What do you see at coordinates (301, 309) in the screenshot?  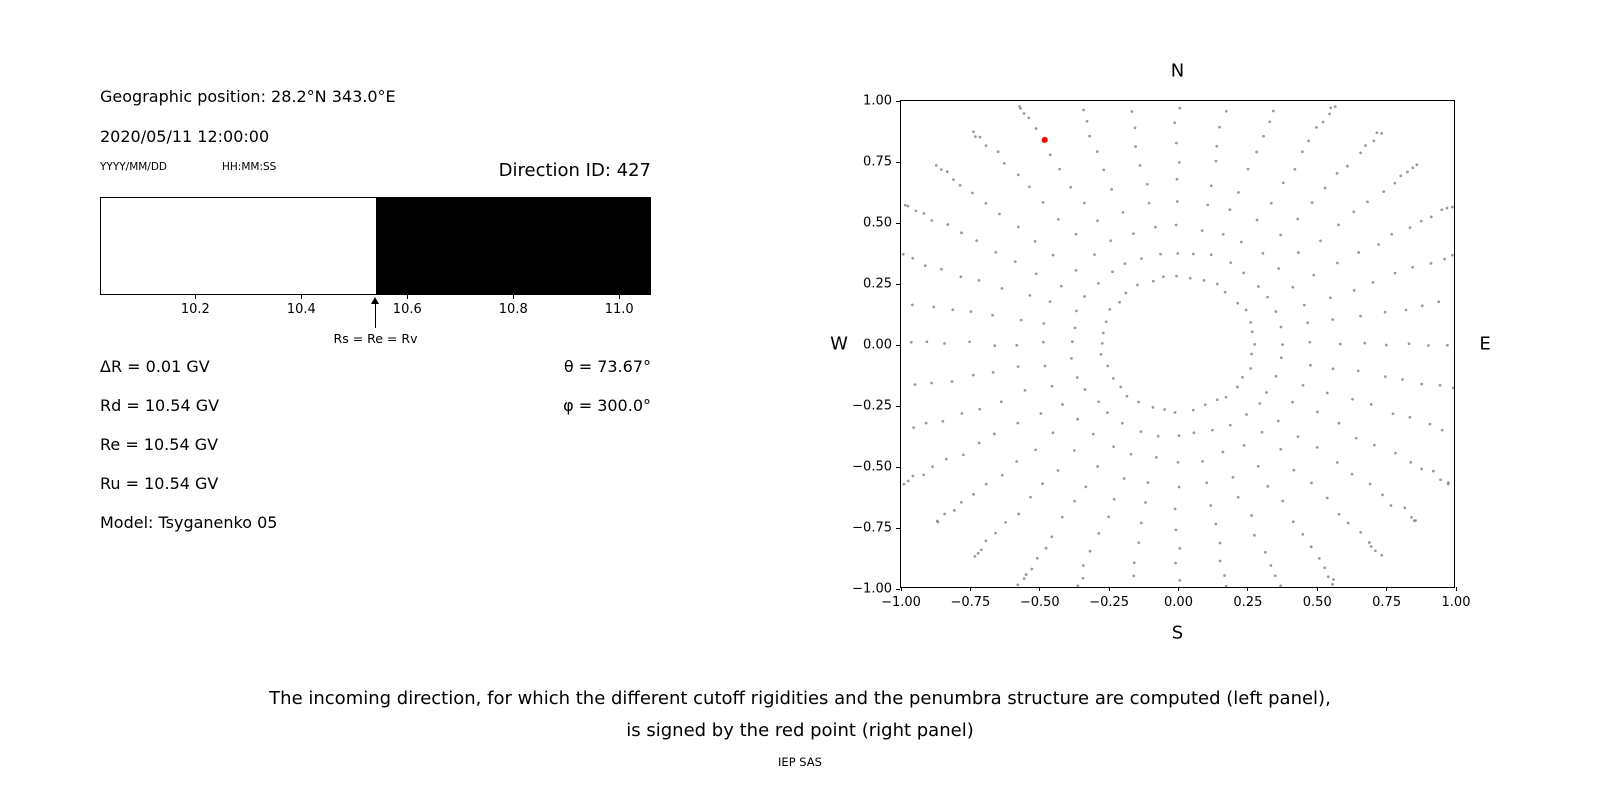 I see `x-tick-label: 10.4` at bounding box center [301, 309].